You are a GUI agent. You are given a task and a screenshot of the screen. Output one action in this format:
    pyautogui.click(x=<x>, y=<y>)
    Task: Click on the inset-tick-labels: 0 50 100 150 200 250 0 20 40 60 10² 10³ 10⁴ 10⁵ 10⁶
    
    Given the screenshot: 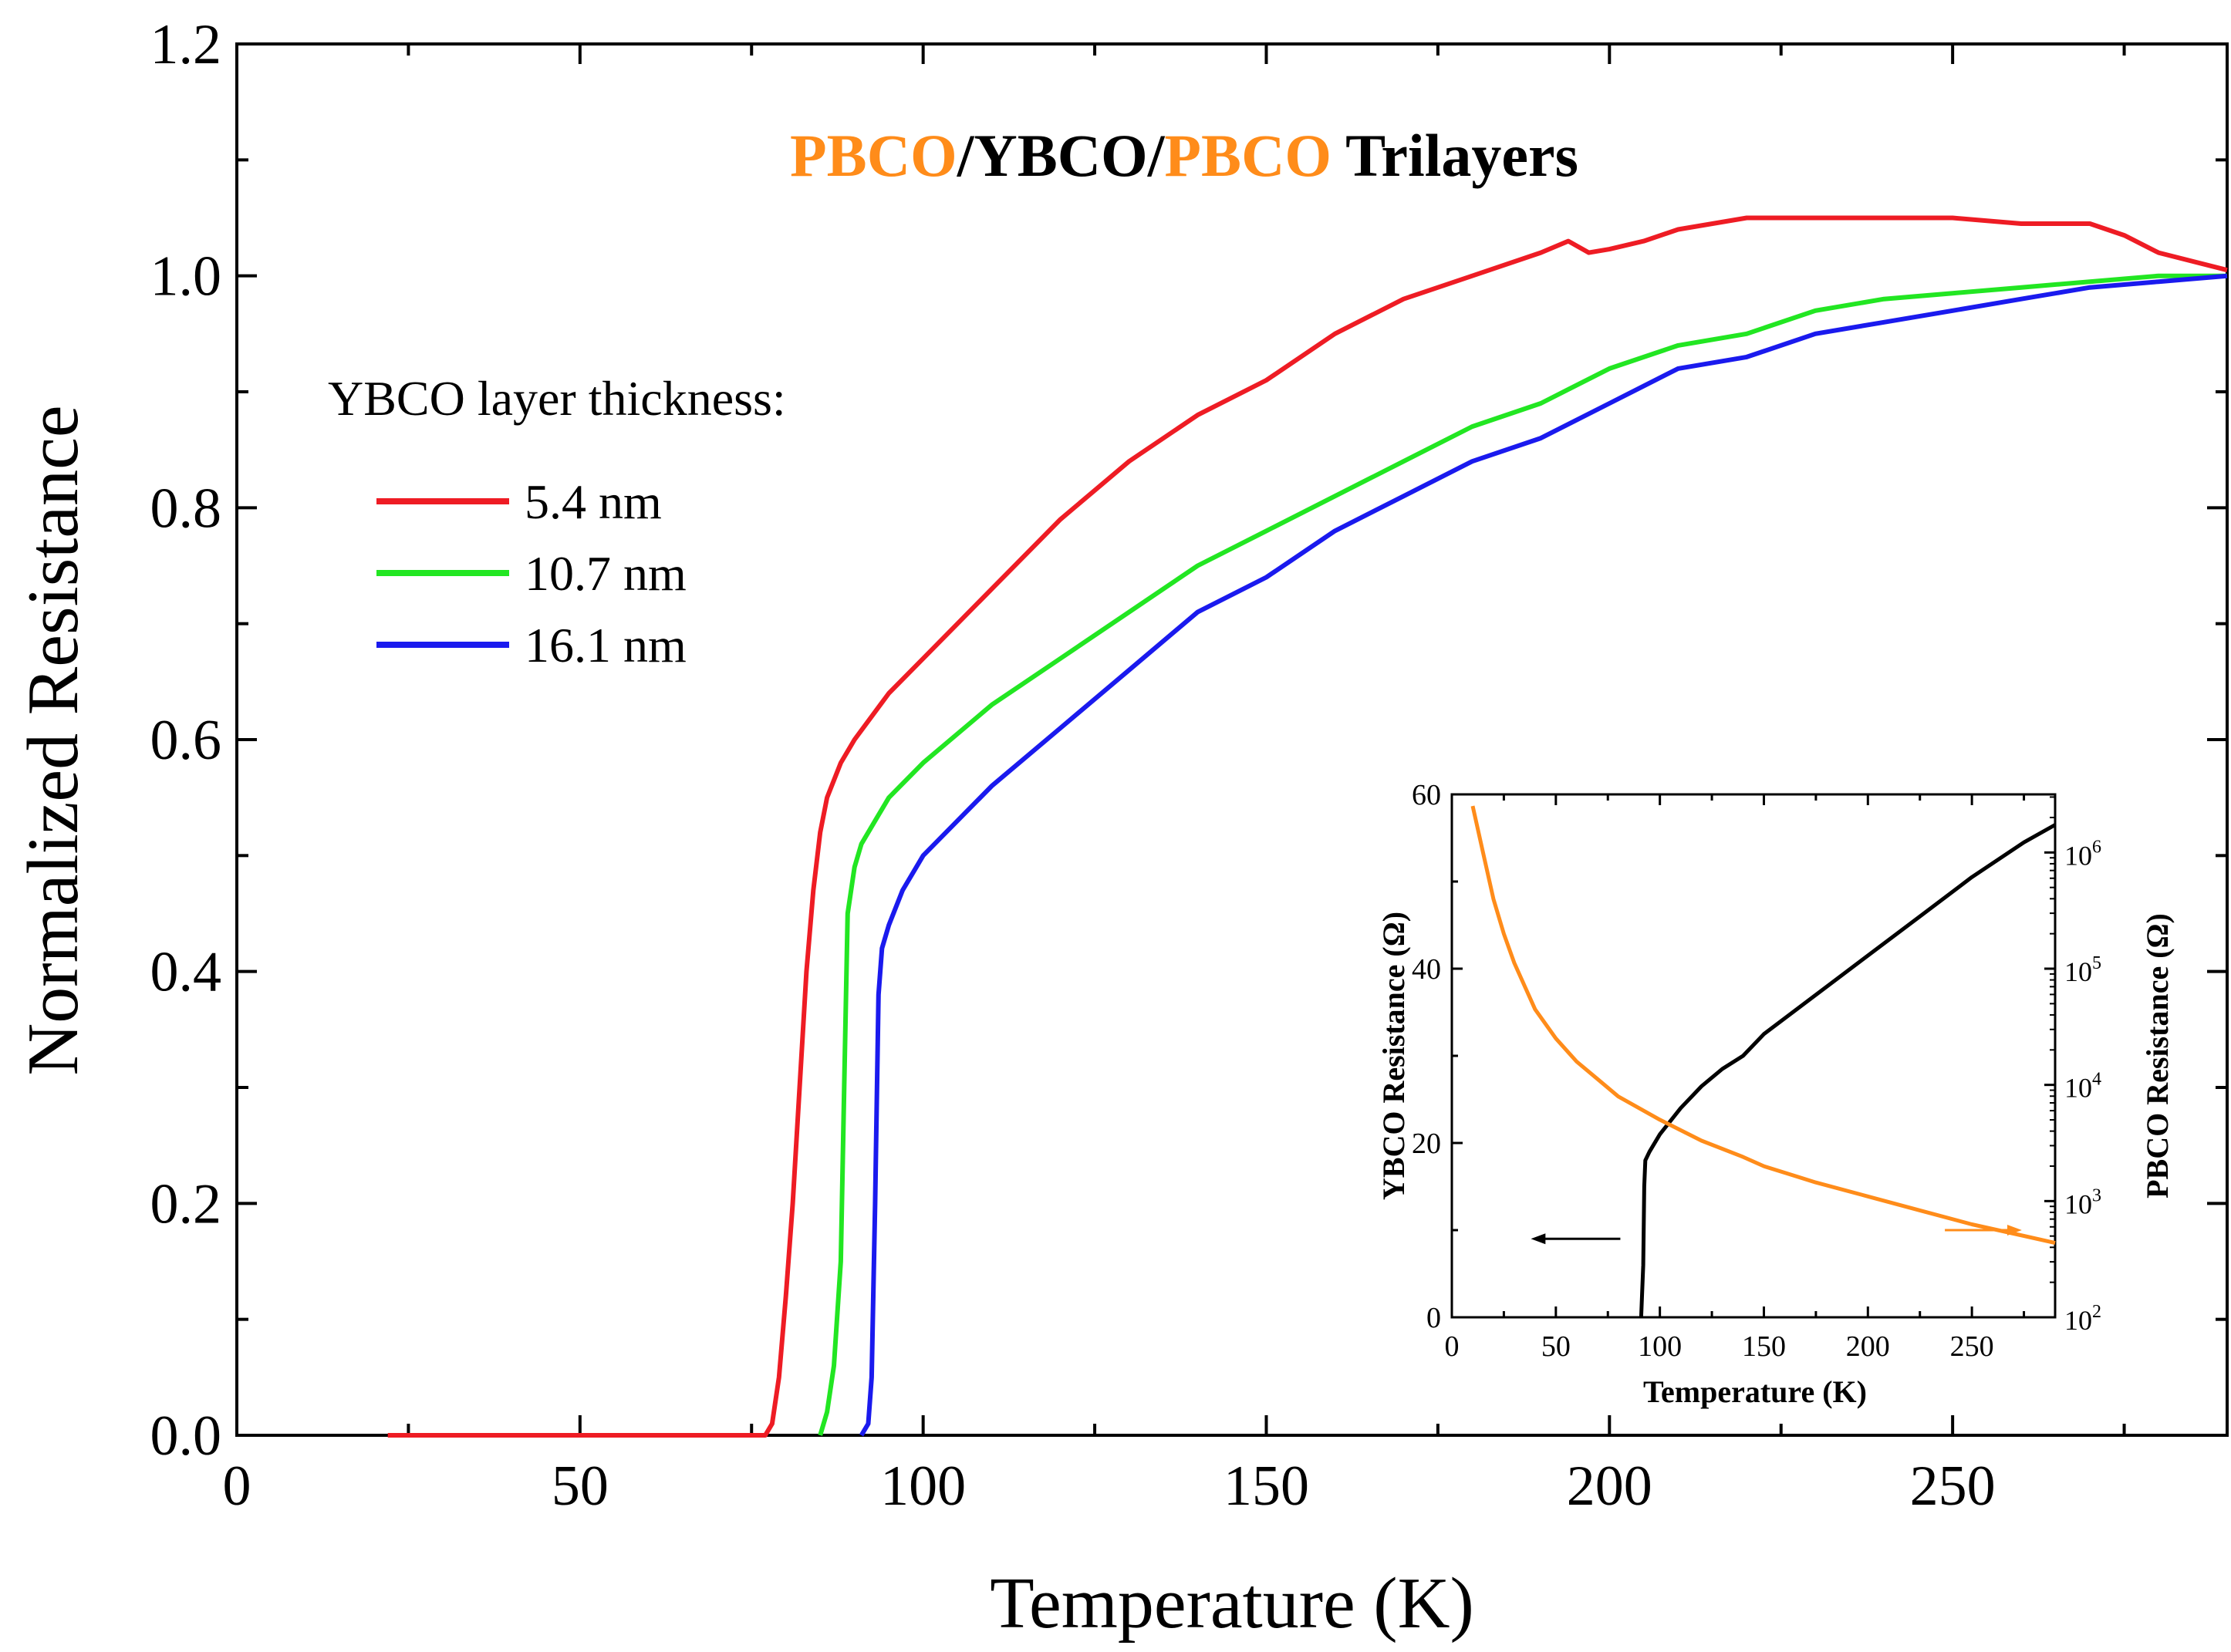 What is the action you would take?
    pyautogui.click(x=1757, y=1071)
    